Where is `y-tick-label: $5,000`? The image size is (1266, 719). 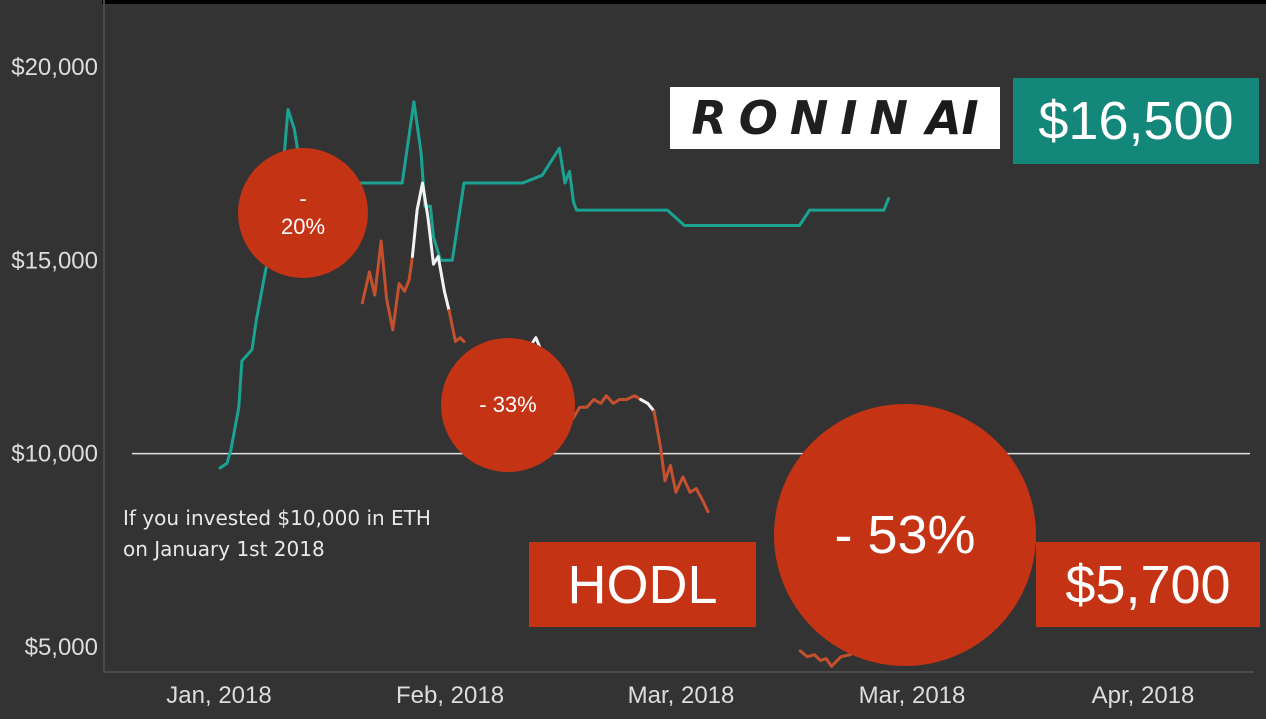
y-tick-label: $5,000 is located at coordinates (61, 647).